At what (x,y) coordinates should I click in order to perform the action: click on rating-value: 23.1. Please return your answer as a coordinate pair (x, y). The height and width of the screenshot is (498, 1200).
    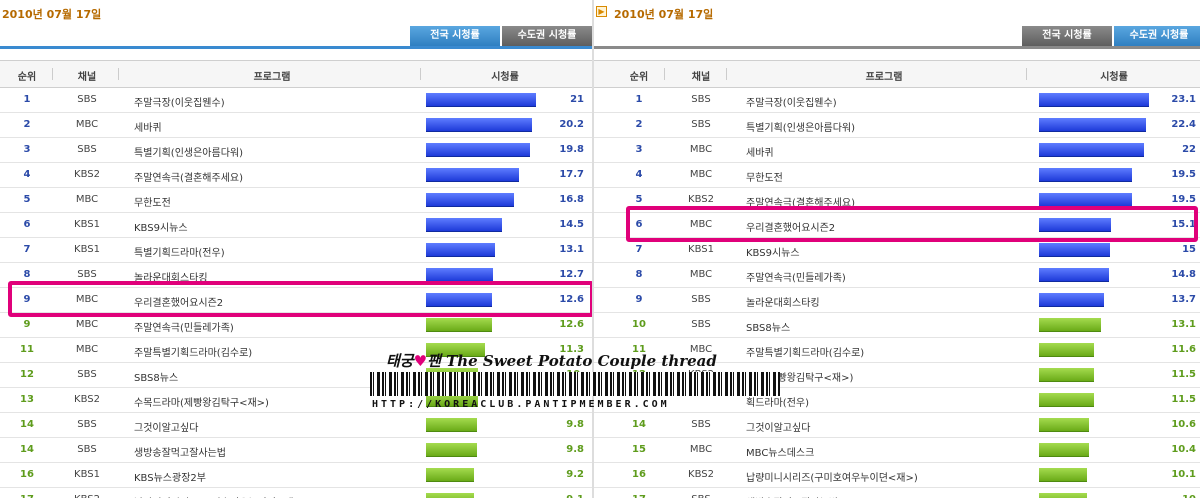
    Looking at the image, I should click on (1183, 99).